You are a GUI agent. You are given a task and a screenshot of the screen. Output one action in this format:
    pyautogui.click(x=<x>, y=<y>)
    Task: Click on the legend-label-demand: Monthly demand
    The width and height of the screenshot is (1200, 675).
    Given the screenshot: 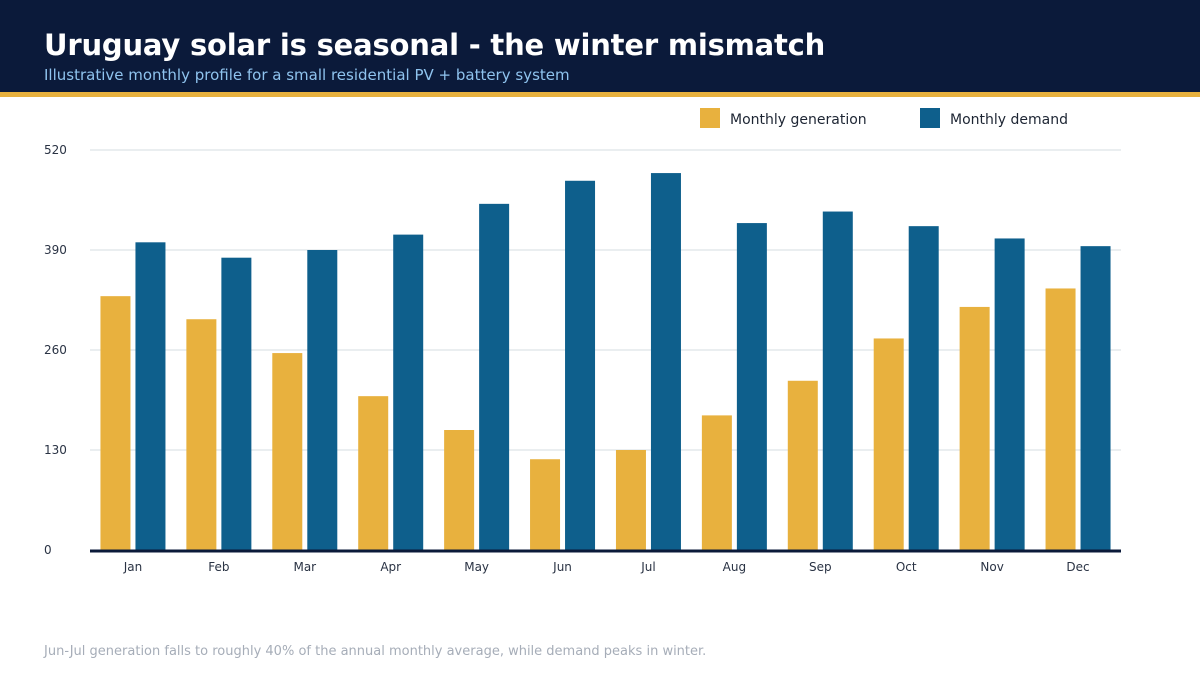 What is the action you would take?
    pyautogui.click(x=1009, y=120)
    